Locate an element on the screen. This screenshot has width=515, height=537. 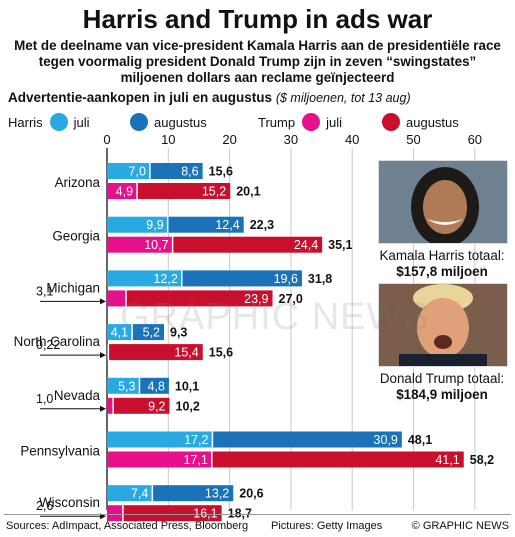
bar-trump-augustus-north-carolina is located at coordinates (155, 352).